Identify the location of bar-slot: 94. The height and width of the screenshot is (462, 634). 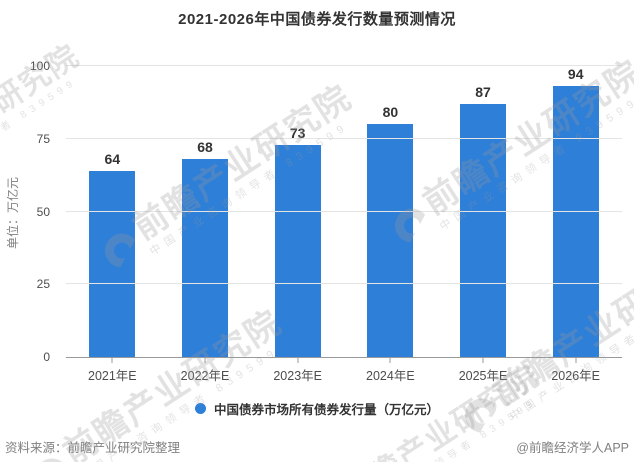
(575, 211).